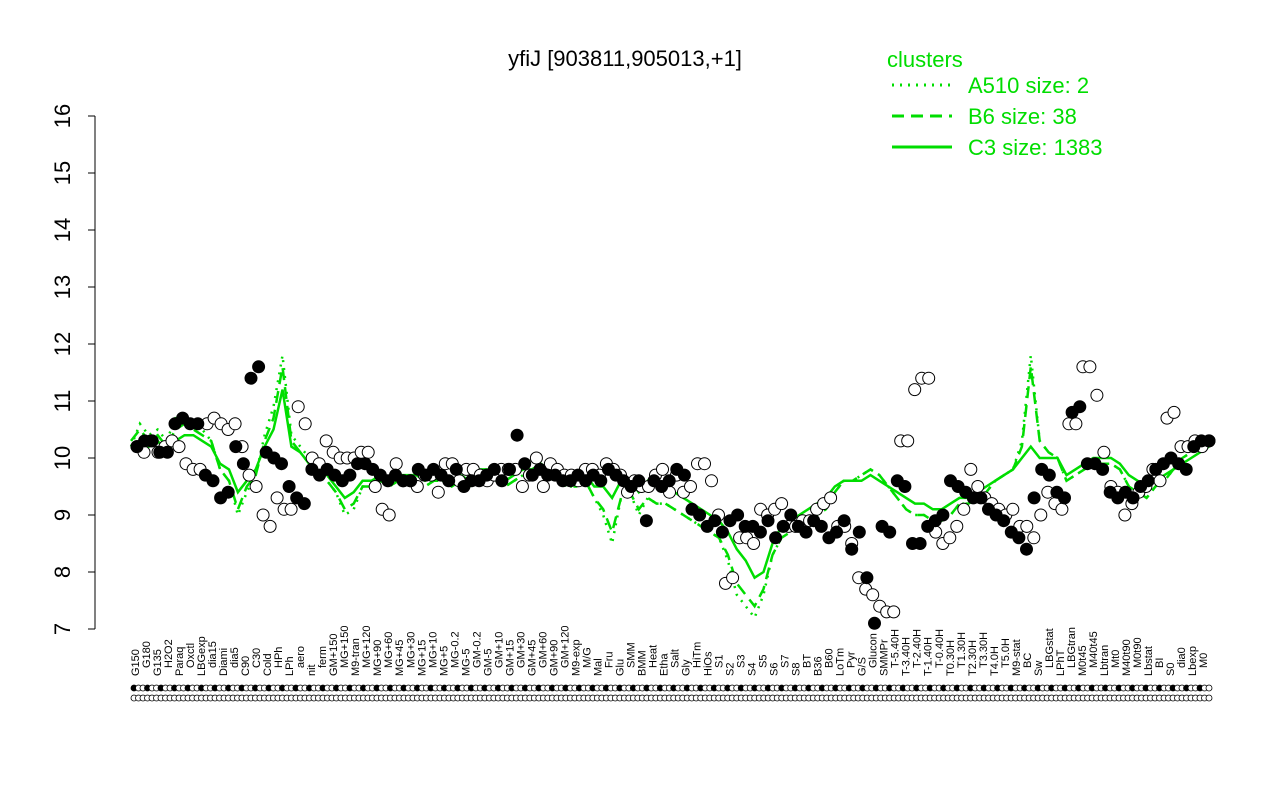  I want to click on y-tick-label: 12, so click(62, 344).